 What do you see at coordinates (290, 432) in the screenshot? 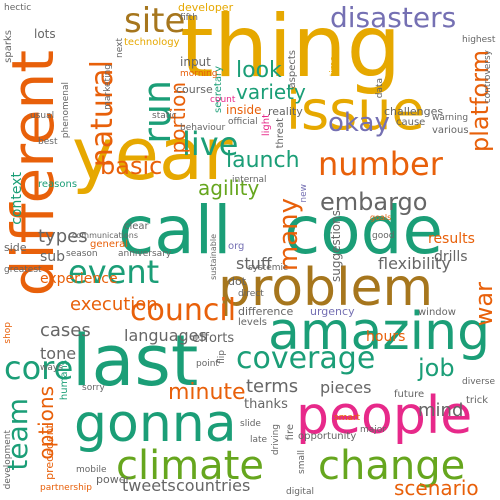
I see `word-fire: fire` at bounding box center [290, 432].